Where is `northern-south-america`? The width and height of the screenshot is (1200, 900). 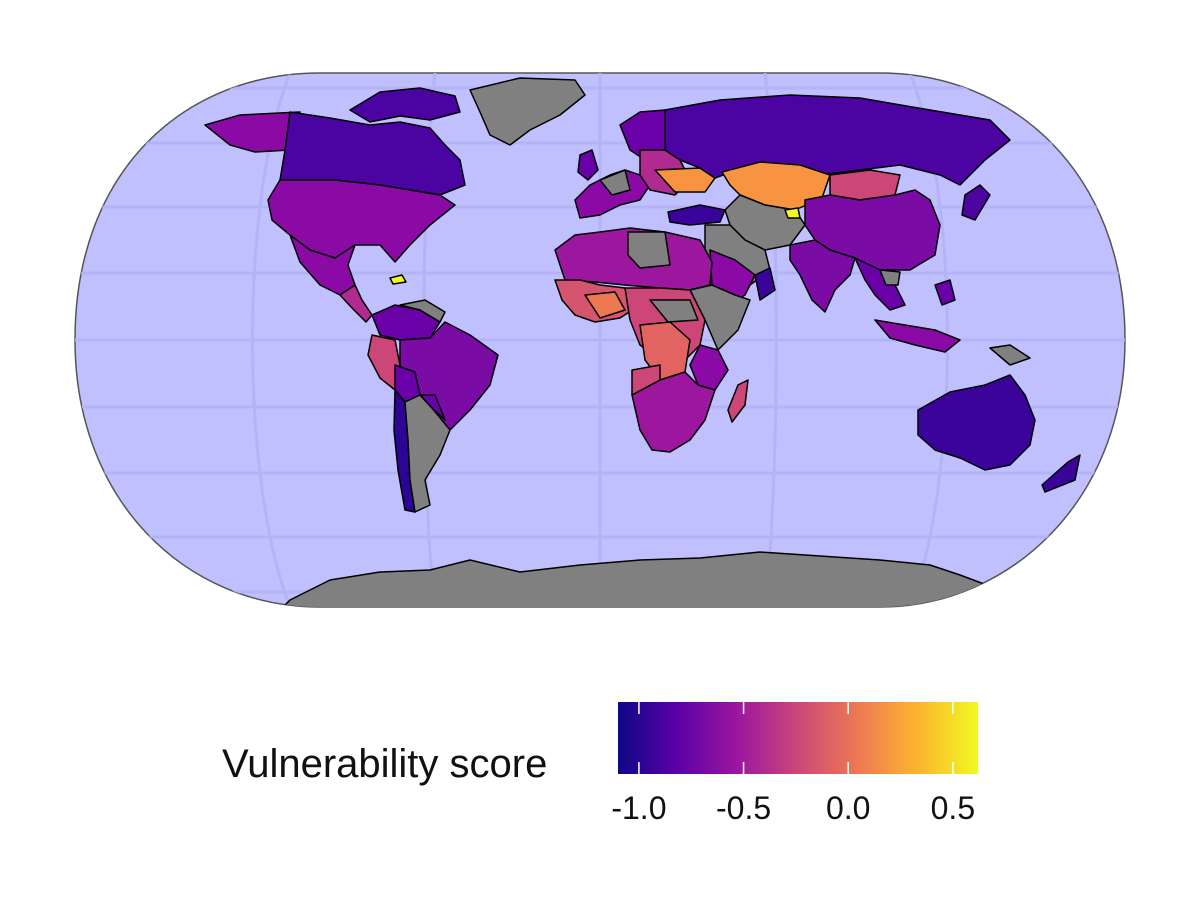
northern-south-america is located at coordinates (406, 322).